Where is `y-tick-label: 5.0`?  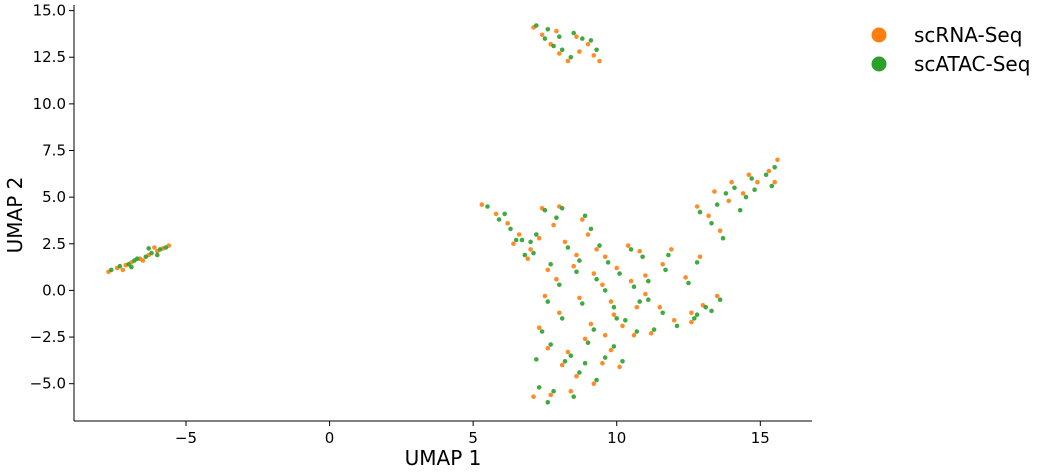
y-tick-label: 5.0 is located at coordinates (54, 197).